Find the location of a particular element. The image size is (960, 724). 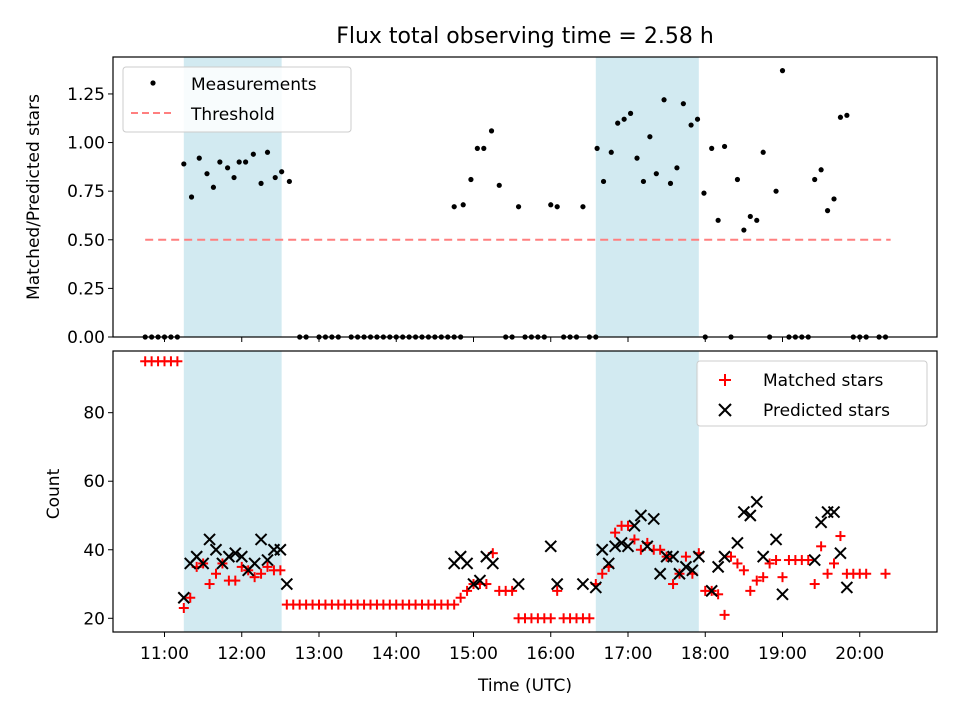

predicted-star-points is located at coordinates (515, 549).